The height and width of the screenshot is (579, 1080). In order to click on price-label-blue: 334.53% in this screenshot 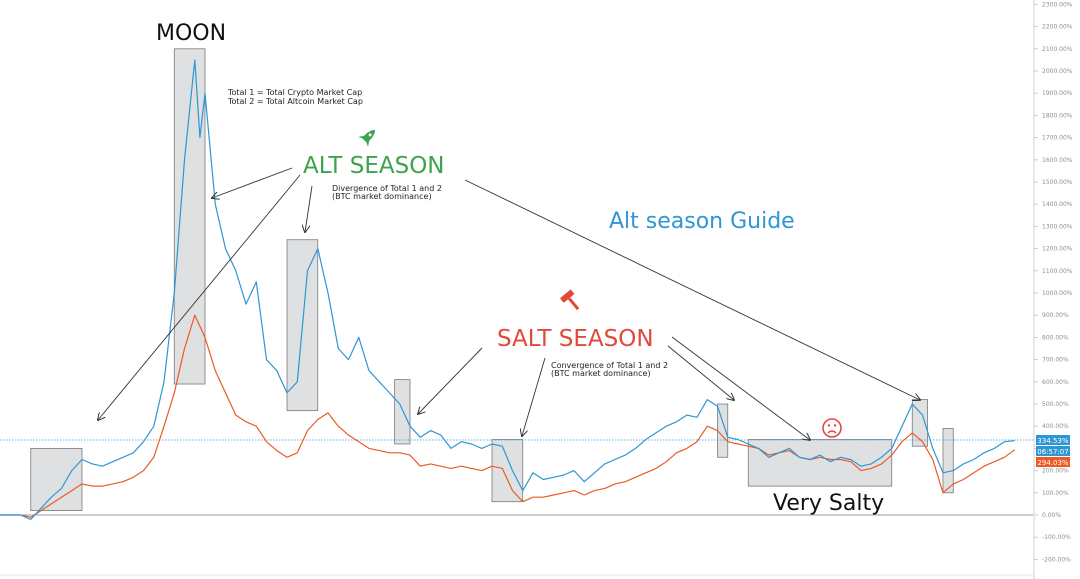, I will do `click(1053, 440)`.